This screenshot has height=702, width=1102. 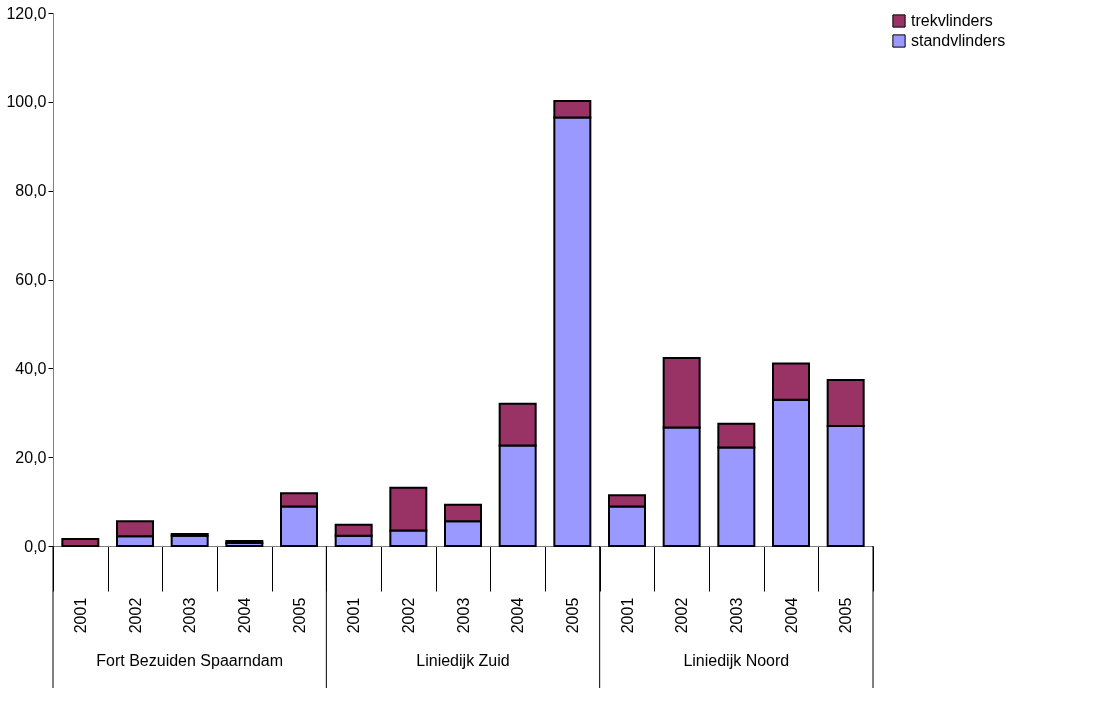 What do you see at coordinates (736, 660) in the screenshot?
I see `text: Liniedijk Noord` at bounding box center [736, 660].